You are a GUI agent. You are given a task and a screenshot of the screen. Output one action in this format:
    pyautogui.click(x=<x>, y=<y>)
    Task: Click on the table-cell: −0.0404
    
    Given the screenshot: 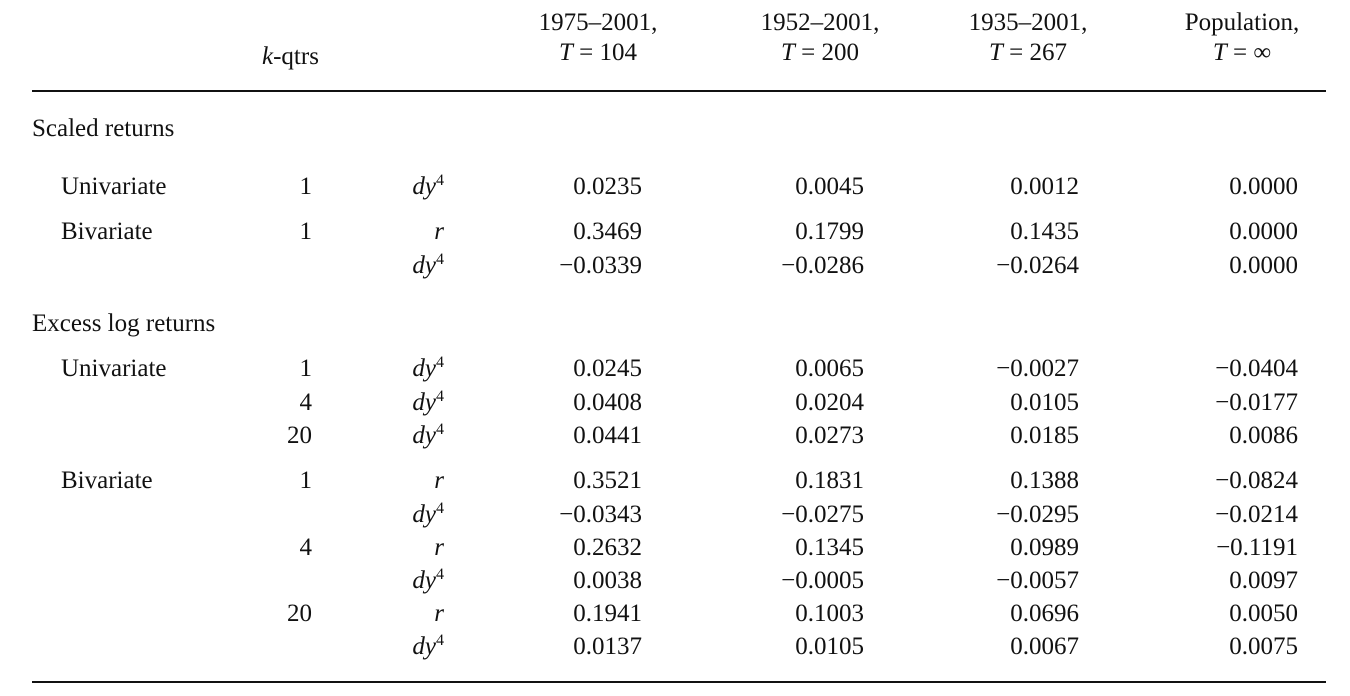 What is the action you would take?
    pyautogui.click(x=1256, y=368)
    